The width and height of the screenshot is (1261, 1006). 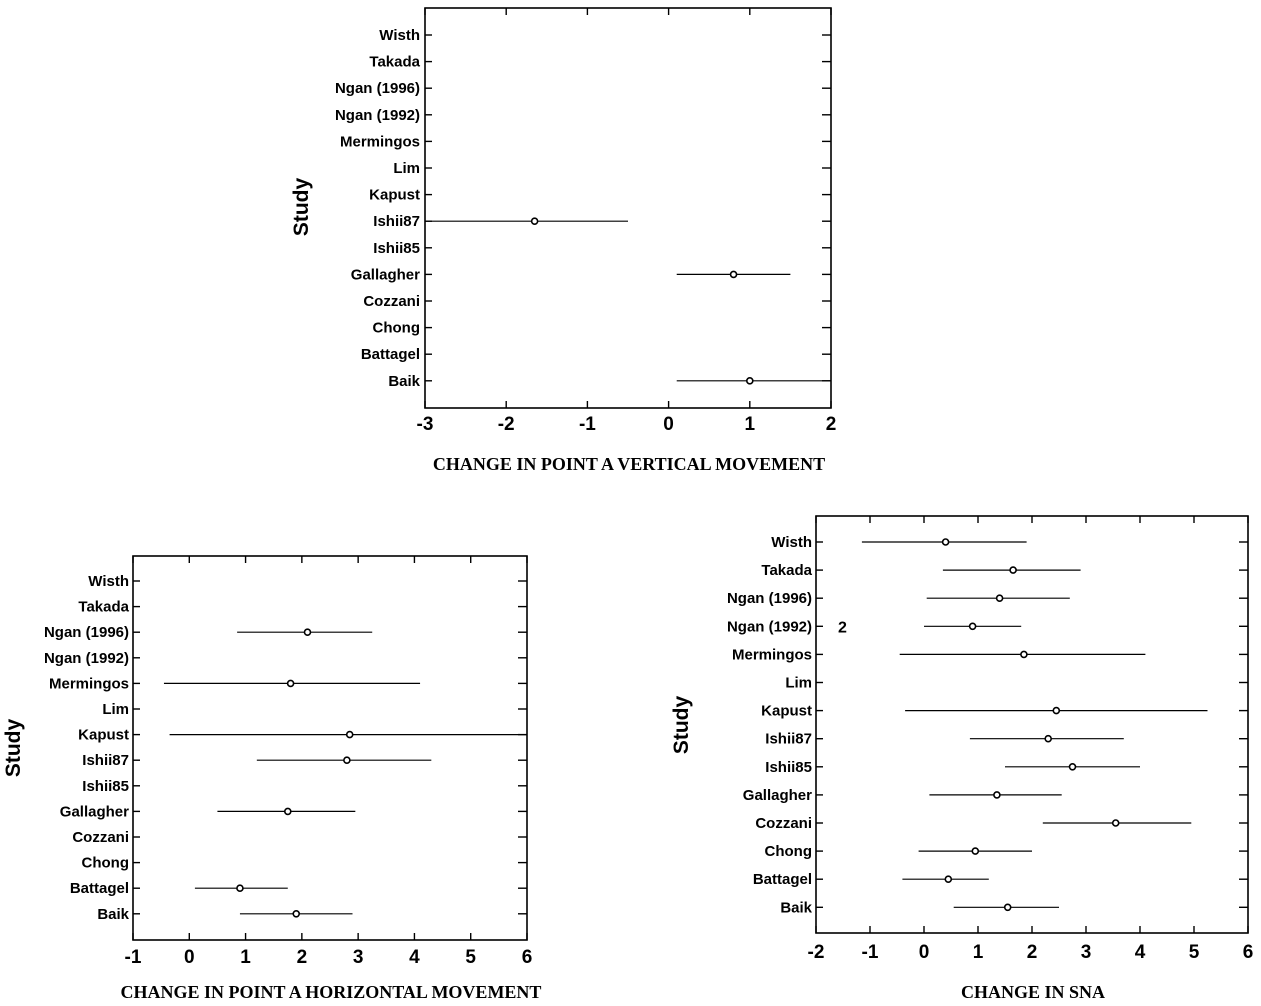 I want to click on panel-2-study-label-mermingos: Mermingos, so click(x=89, y=683).